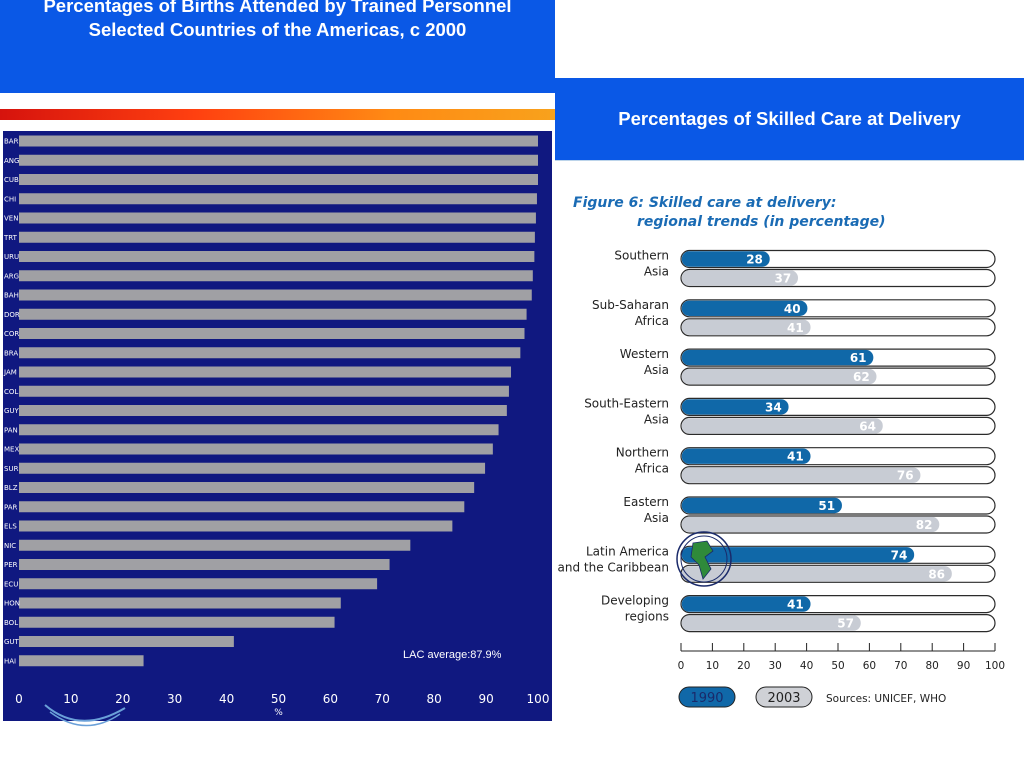 This screenshot has height=769, width=1024. What do you see at coordinates (11, 296) in the screenshot?
I see `country-label: BAH` at bounding box center [11, 296].